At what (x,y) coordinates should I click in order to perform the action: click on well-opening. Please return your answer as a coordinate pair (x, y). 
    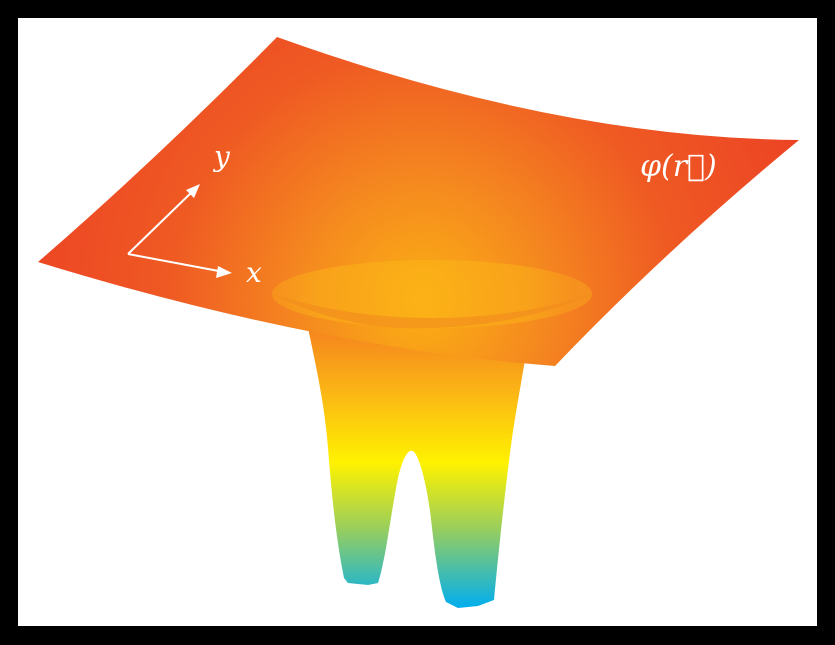
    Looking at the image, I should click on (432, 294).